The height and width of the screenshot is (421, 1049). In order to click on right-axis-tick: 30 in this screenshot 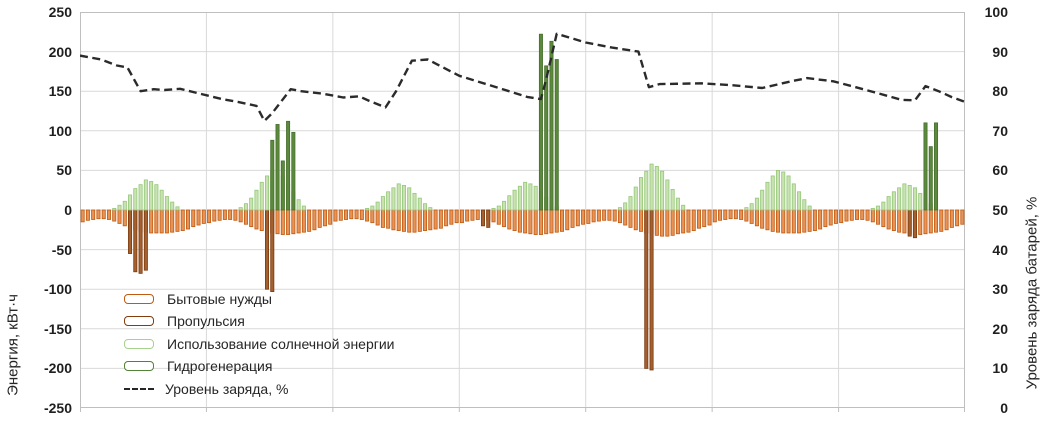, I will do `click(1000, 289)`.